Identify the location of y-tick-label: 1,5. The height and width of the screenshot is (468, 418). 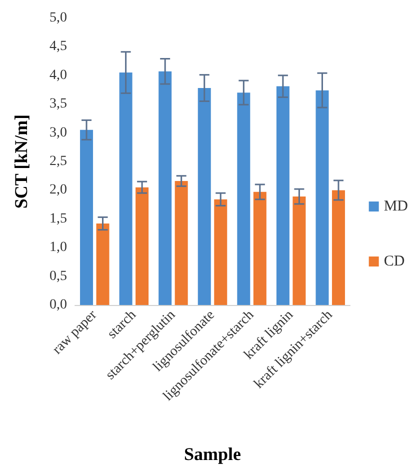
(58, 218).